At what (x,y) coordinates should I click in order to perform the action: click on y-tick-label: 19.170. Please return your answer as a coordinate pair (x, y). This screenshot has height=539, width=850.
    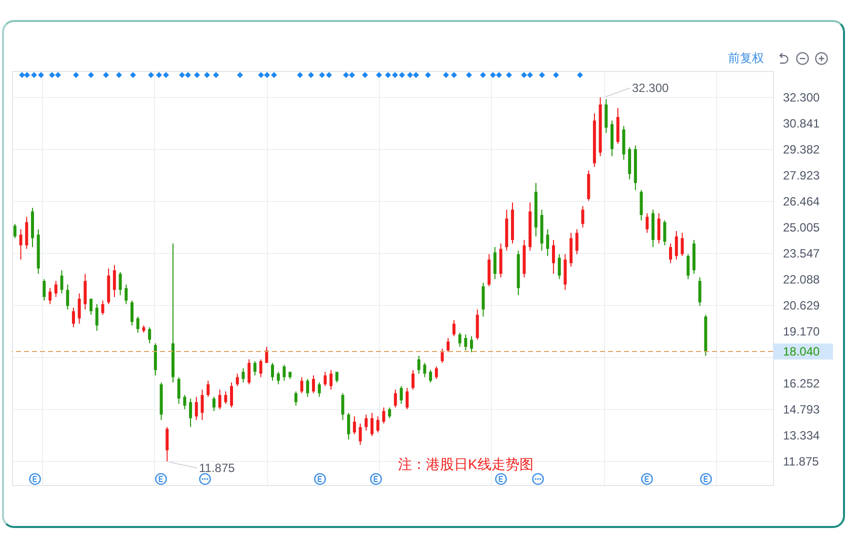
    Looking at the image, I should click on (801, 331).